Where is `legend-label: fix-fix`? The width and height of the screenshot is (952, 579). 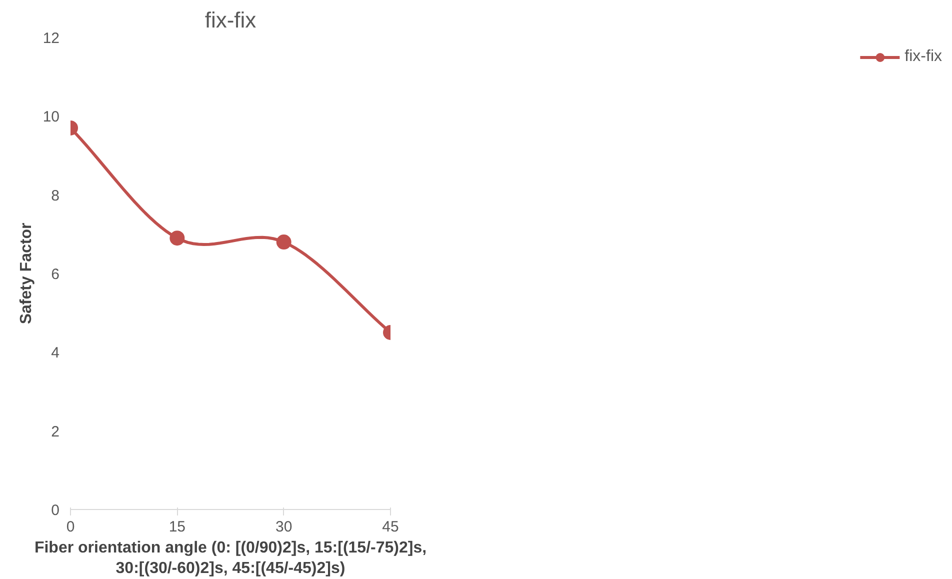
legend-label: fix-fix is located at coordinates (923, 57).